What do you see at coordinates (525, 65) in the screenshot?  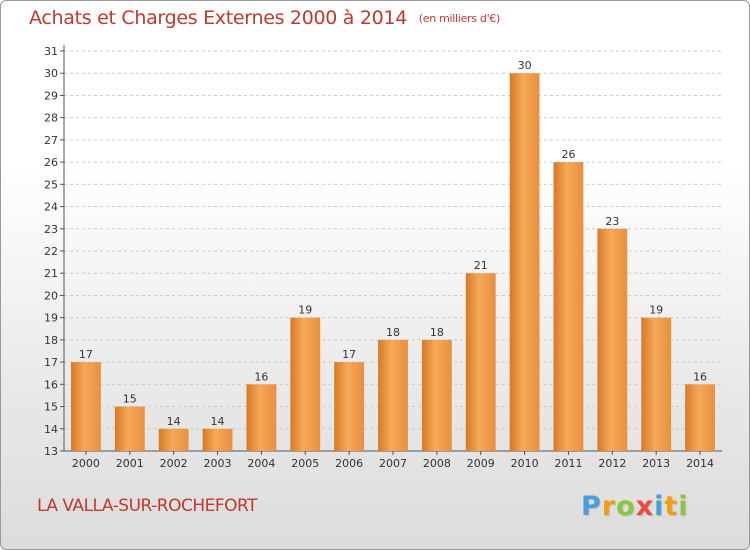 I see `bar-value-label: 30` at bounding box center [525, 65].